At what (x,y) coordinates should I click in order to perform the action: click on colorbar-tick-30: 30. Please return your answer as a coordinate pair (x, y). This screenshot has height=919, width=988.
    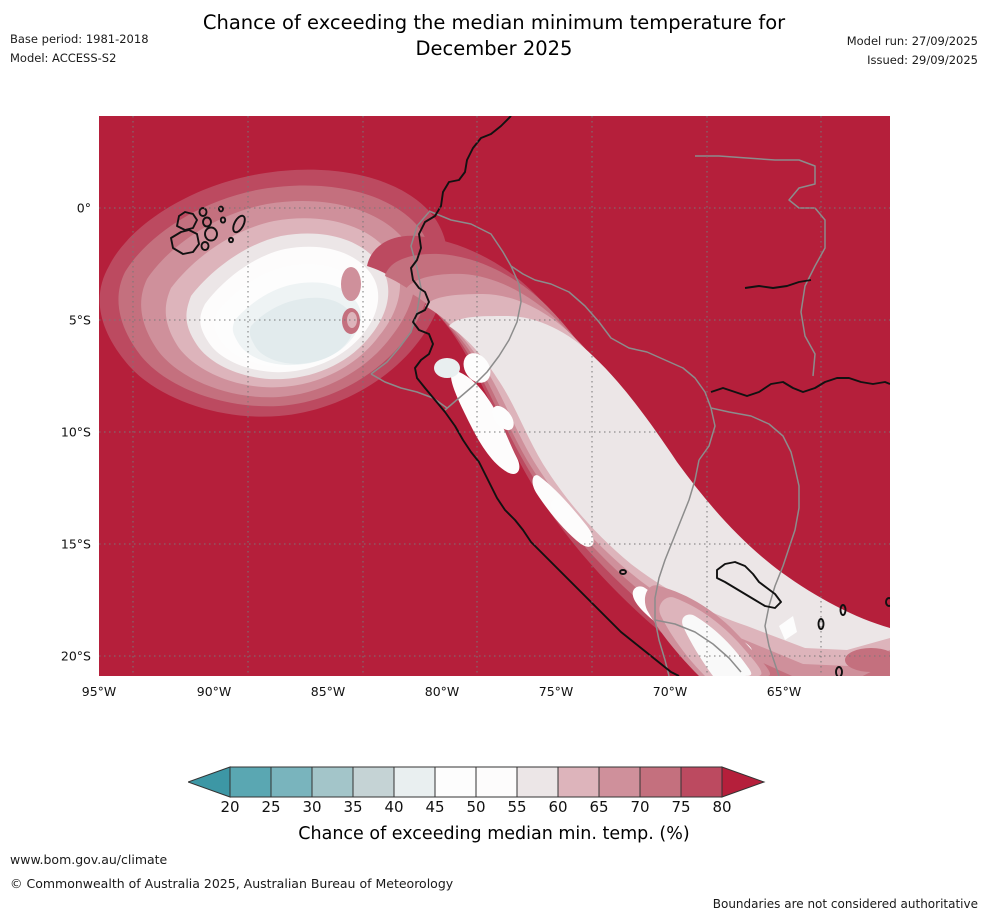
    Looking at the image, I should click on (312, 807).